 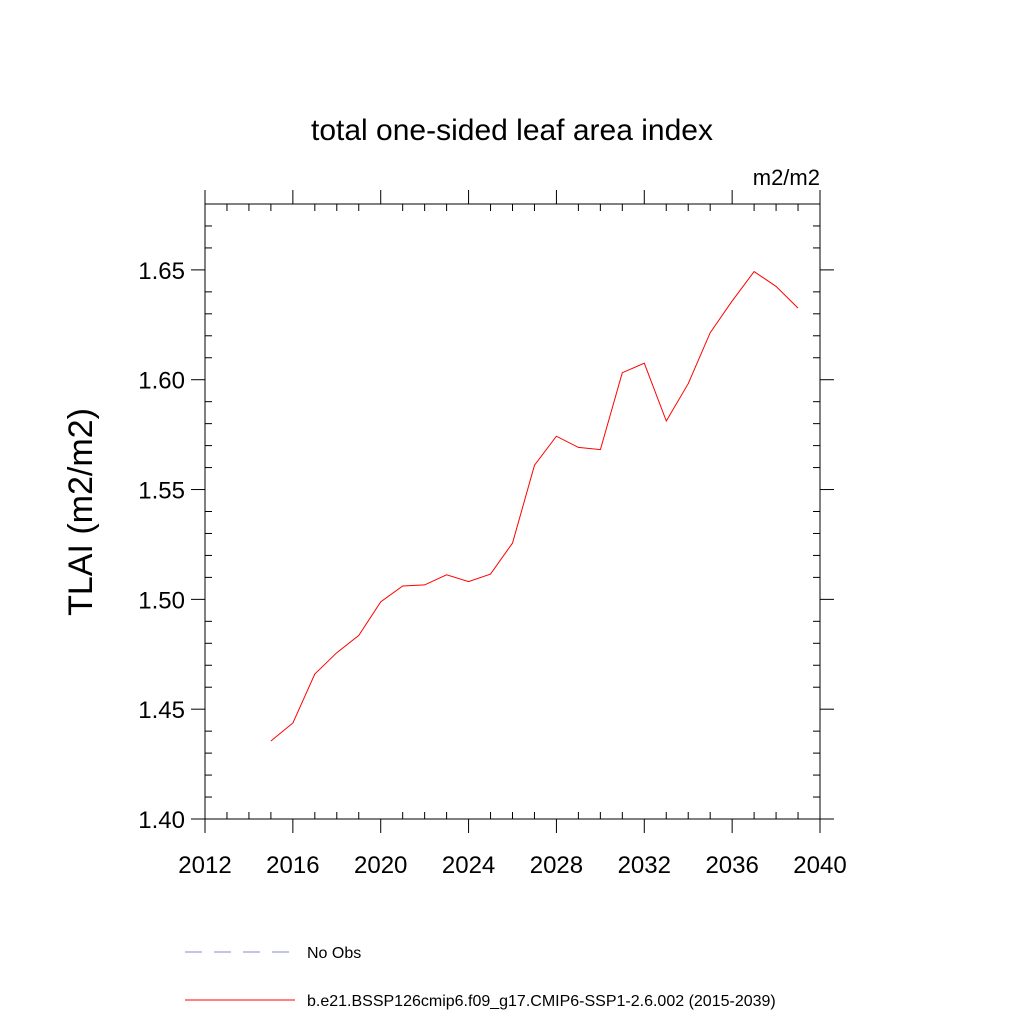 I want to click on y-tick-label: 1.55, so click(x=161, y=491).